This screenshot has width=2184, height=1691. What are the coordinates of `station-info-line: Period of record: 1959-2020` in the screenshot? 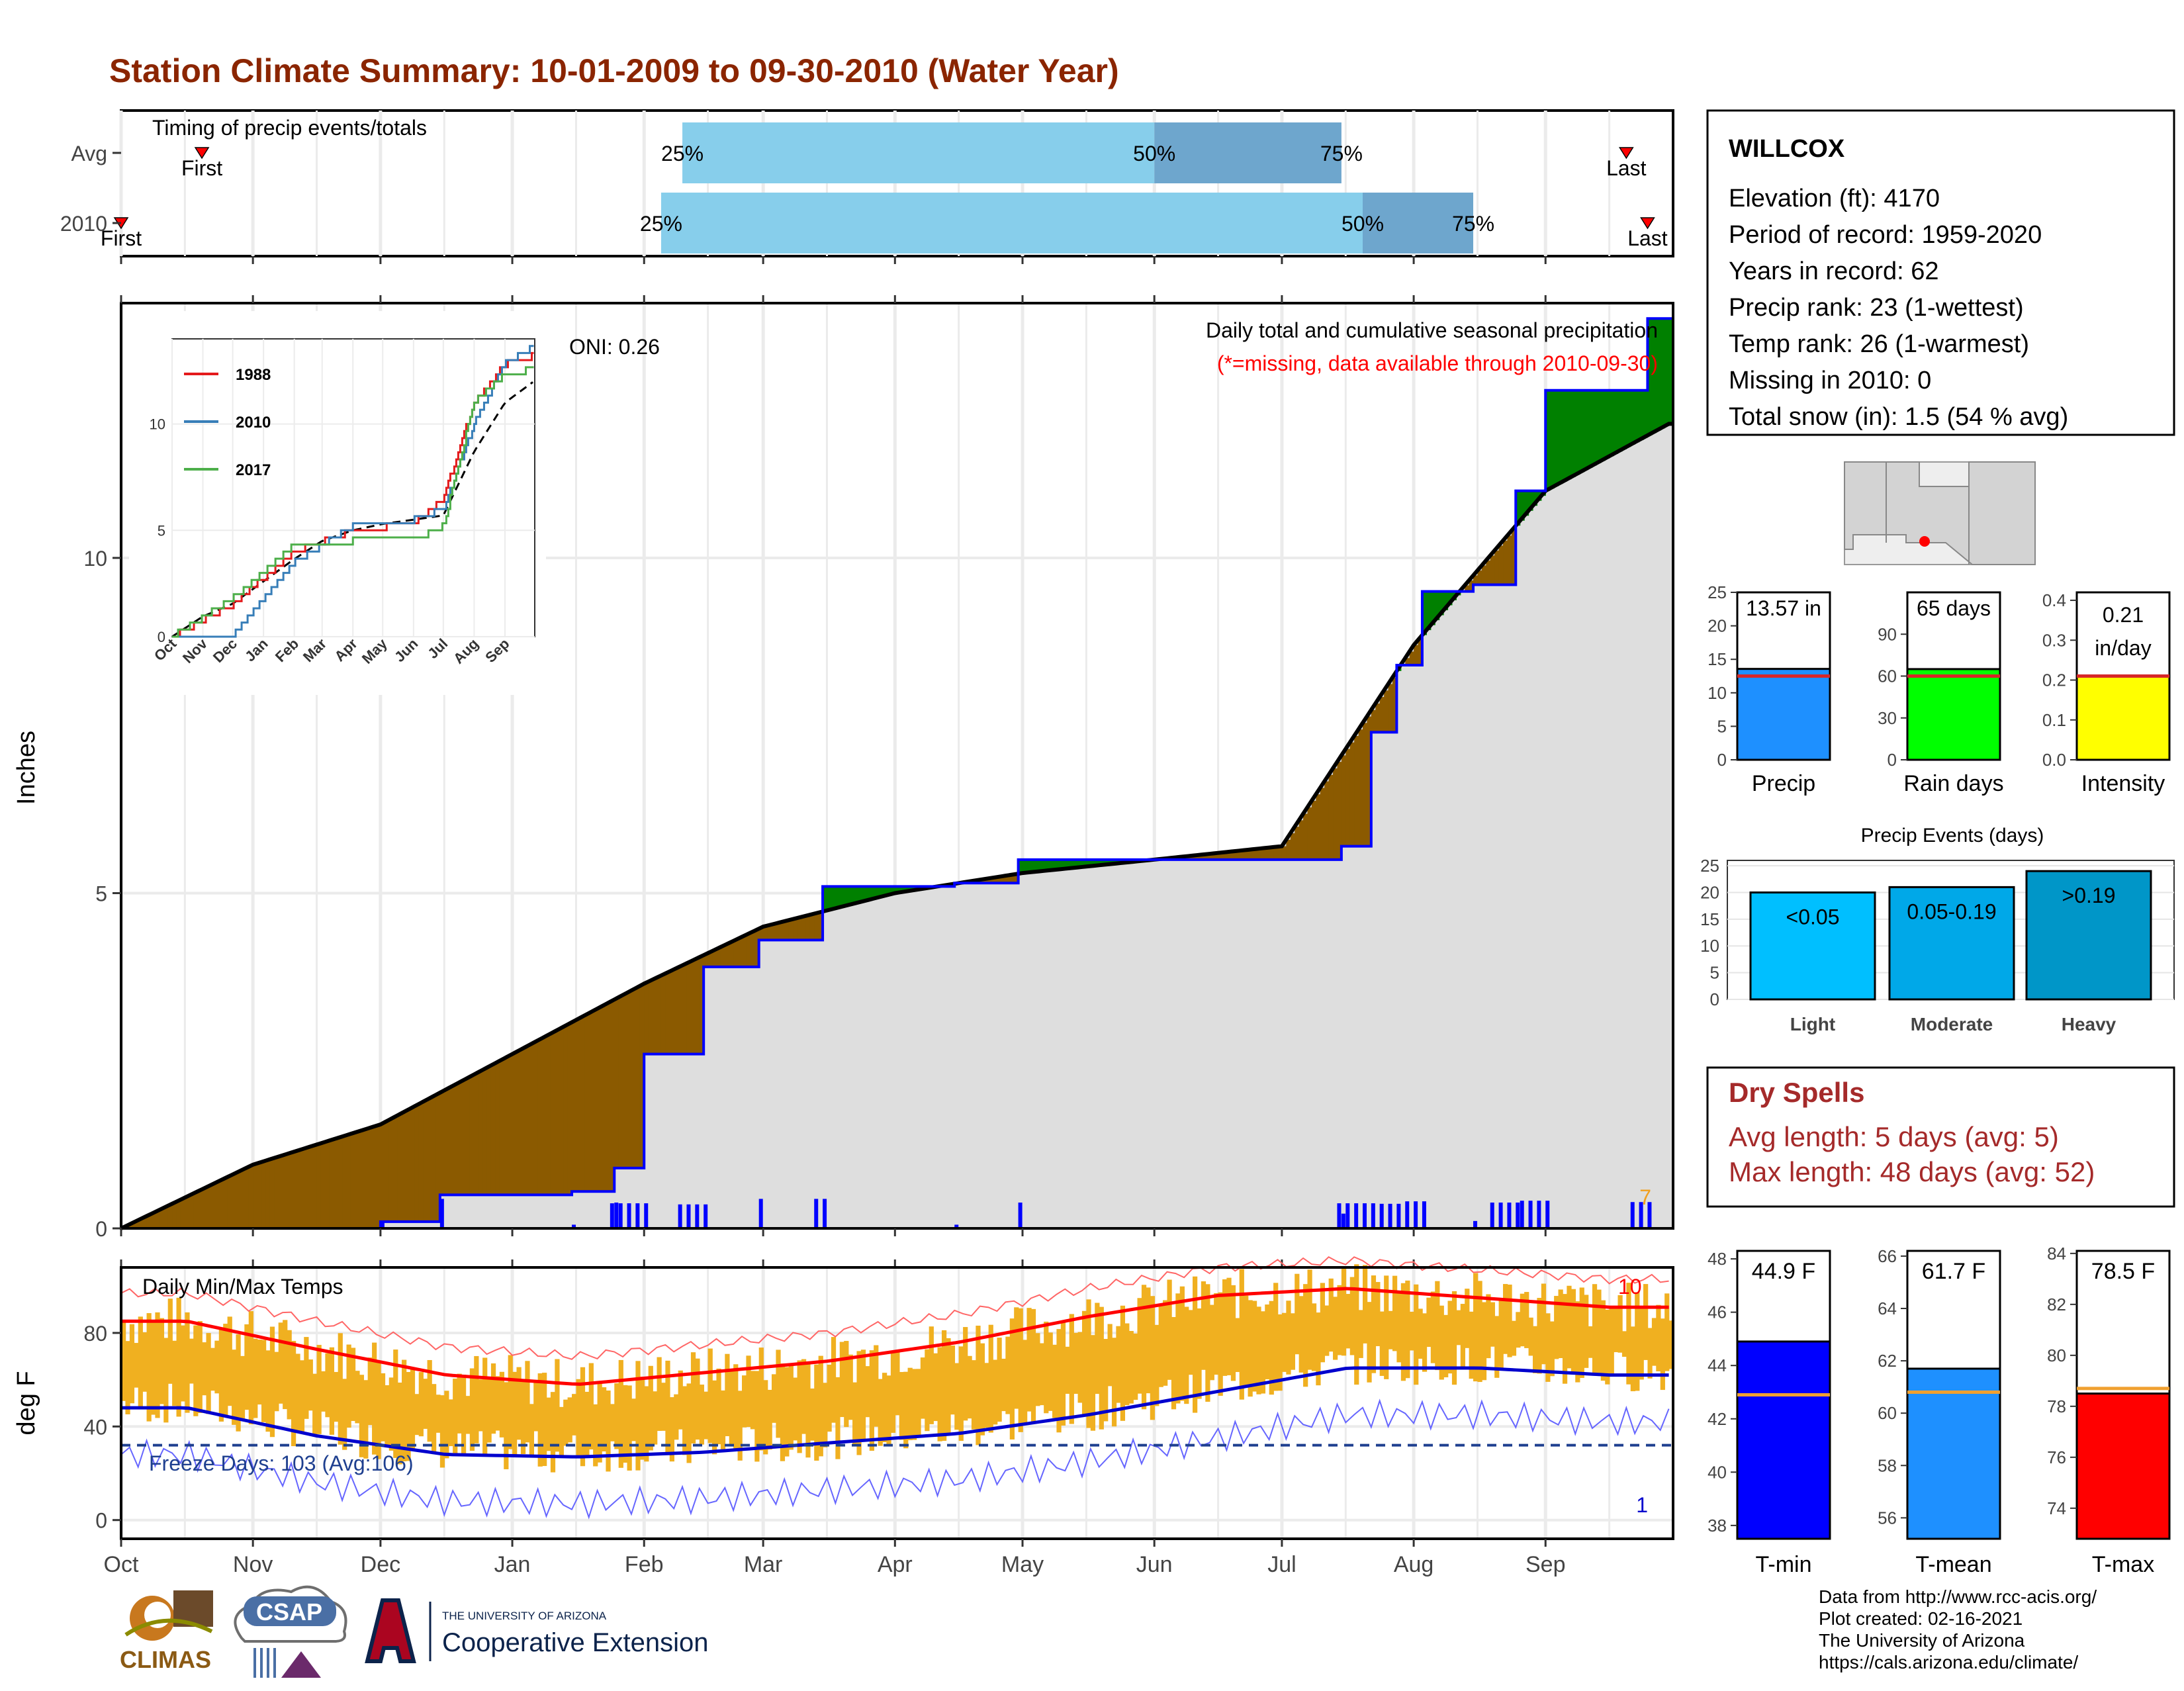 It's located at (1885, 235).